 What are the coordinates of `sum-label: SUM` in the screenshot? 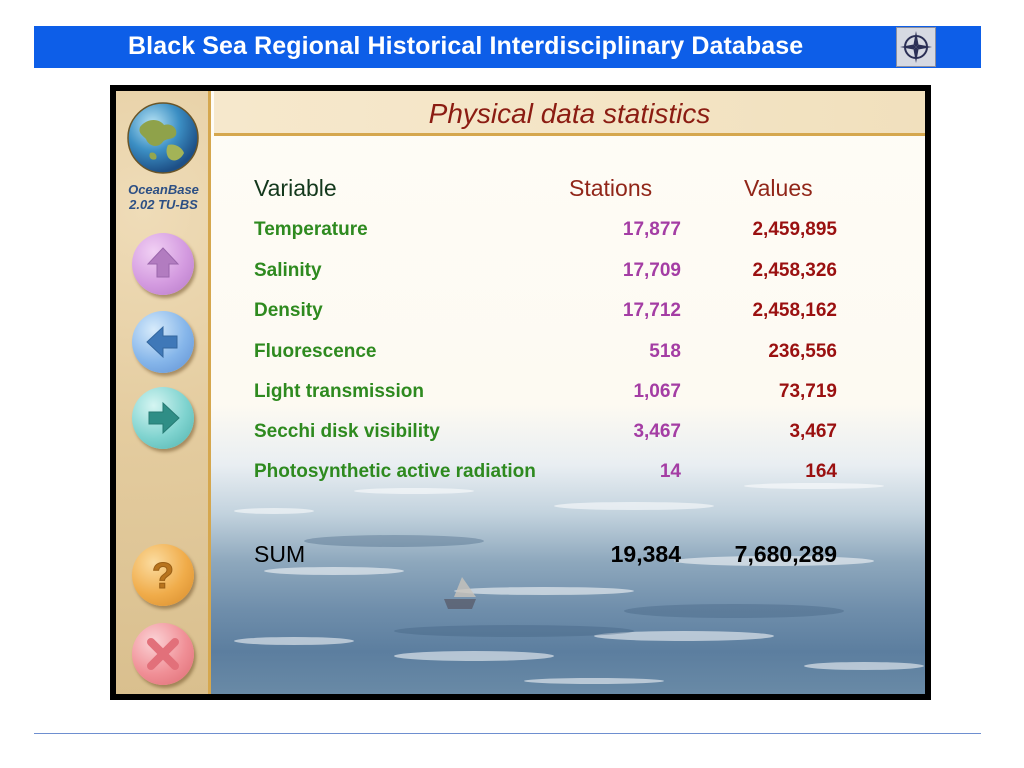 It's located at (280, 554).